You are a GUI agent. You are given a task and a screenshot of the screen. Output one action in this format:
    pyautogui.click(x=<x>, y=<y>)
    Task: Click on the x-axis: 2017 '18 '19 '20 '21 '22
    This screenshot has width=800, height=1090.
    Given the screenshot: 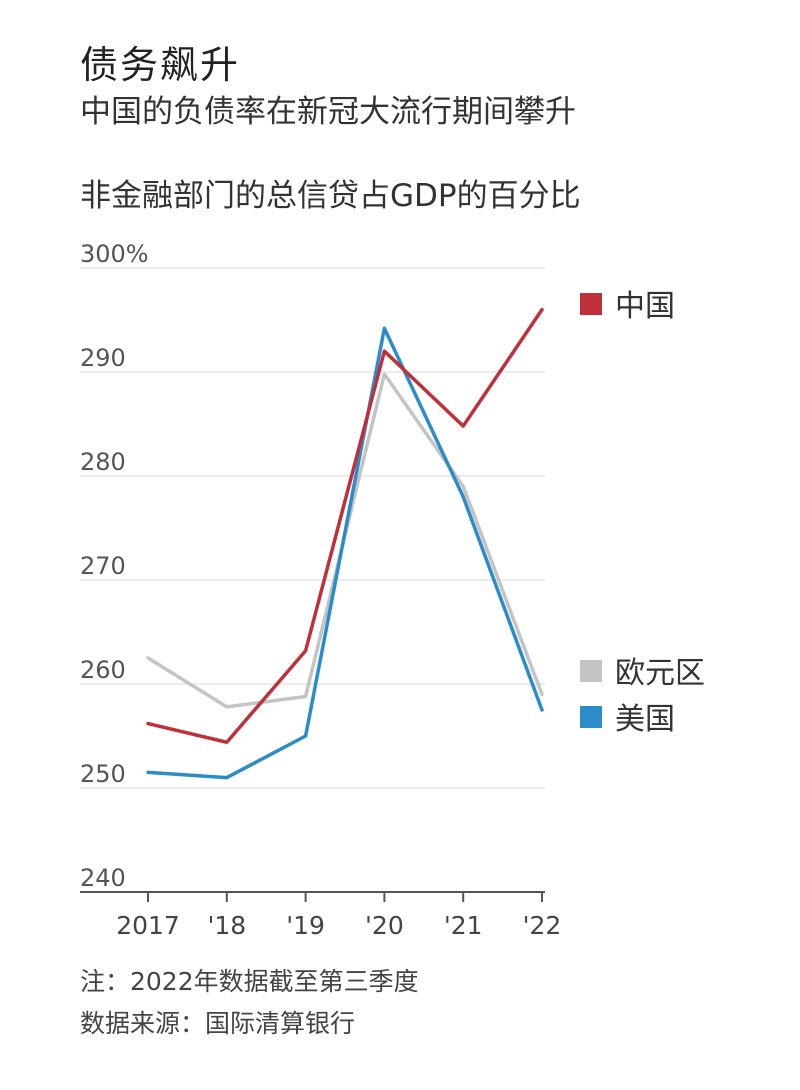 What is the action you would take?
    pyautogui.click(x=321, y=915)
    